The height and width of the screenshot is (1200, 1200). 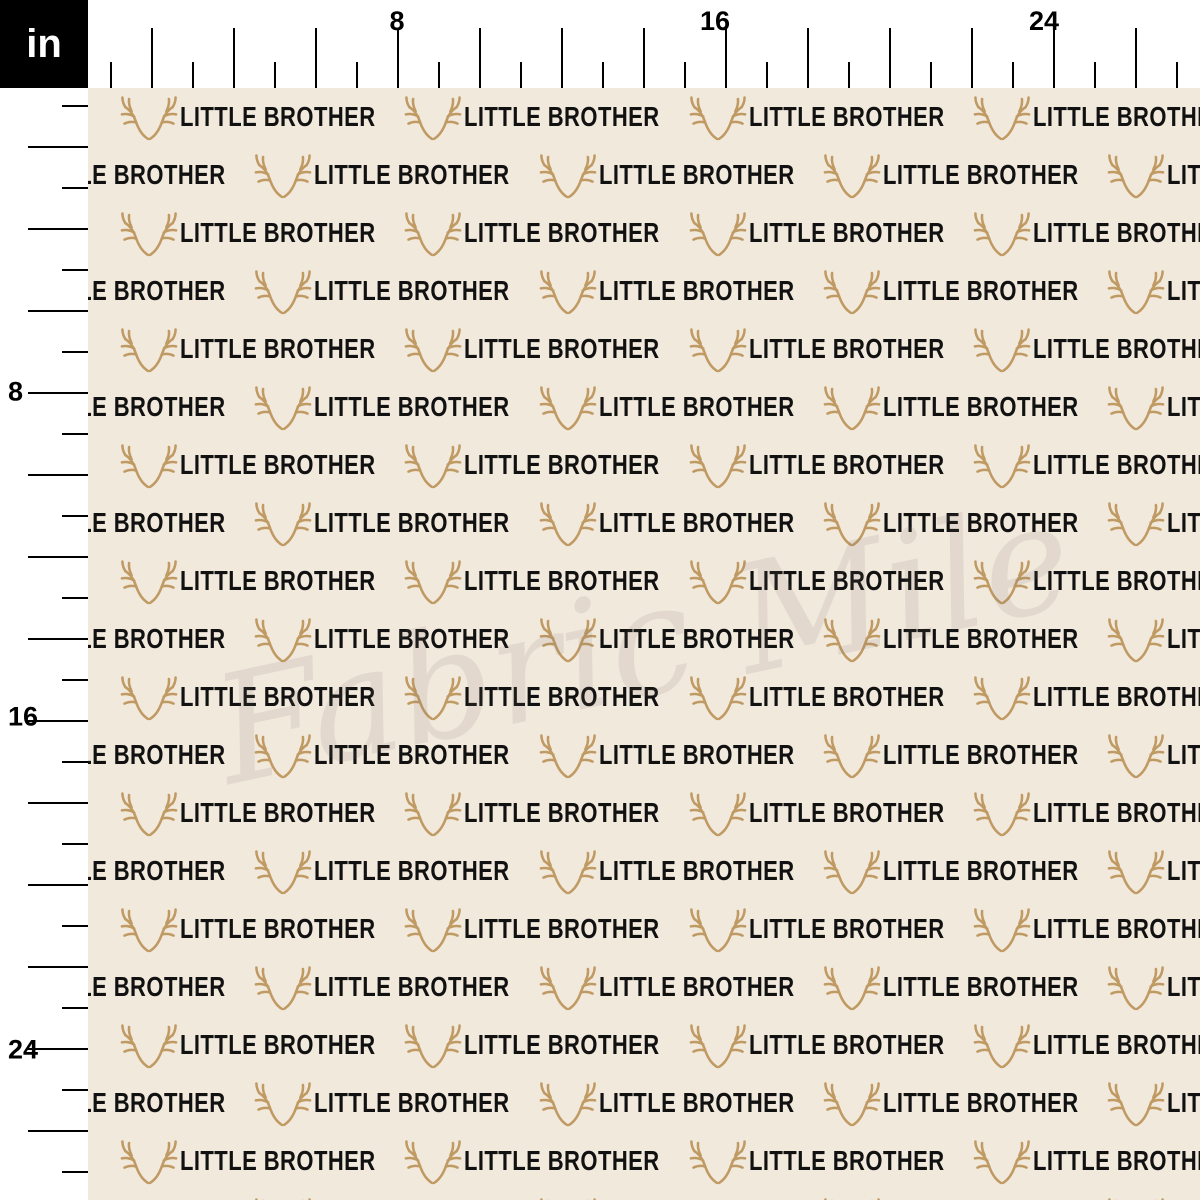 I want to click on ruler-label-top-16: 16, so click(x=715, y=21).